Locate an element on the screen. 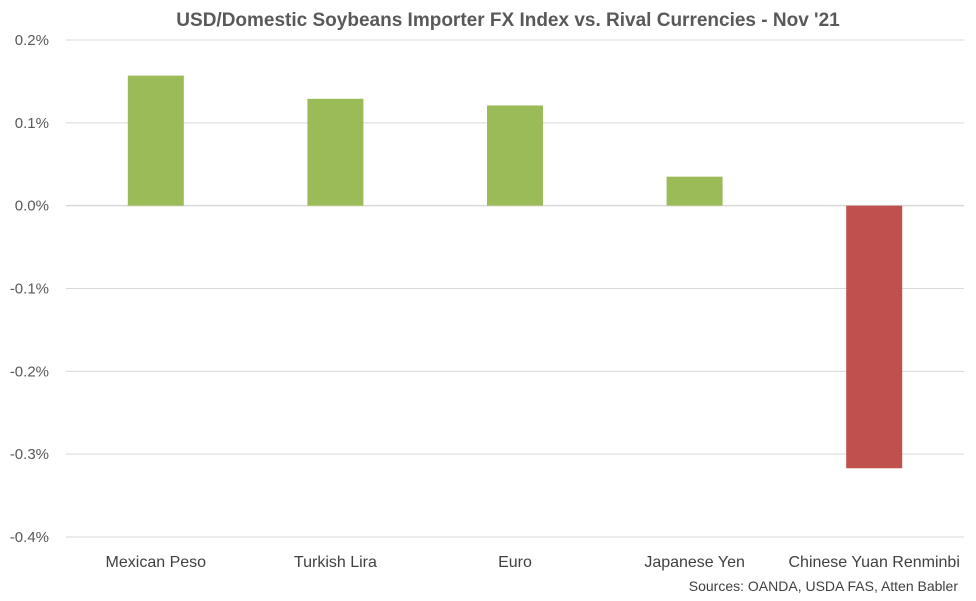 The height and width of the screenshot is (601, 976). y-axis-tick-labels: 0.2% 0.1% 0.0% -0.1% -0.2% -0.3% -0.4% is located at coordinates (29, 289).